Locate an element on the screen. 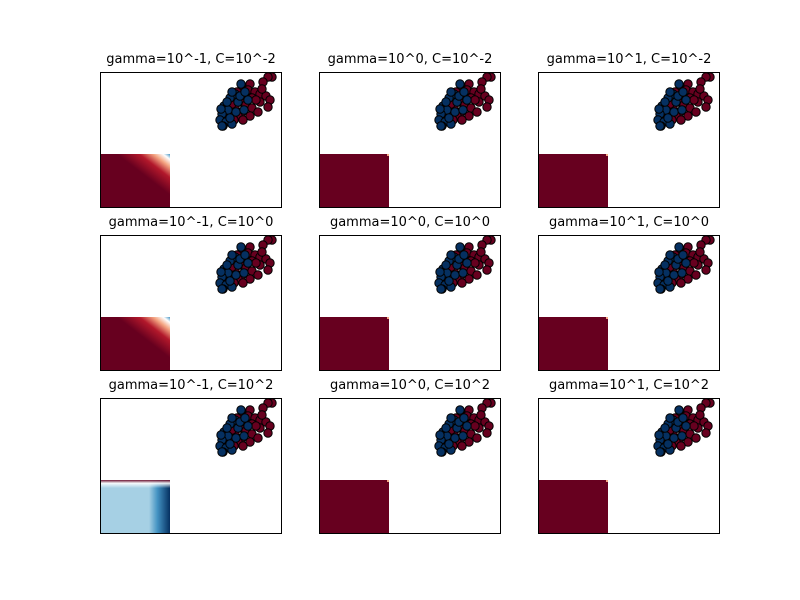  subplot-title: gamma=10^1, C=10^0 is located at coordinates (629, 222).